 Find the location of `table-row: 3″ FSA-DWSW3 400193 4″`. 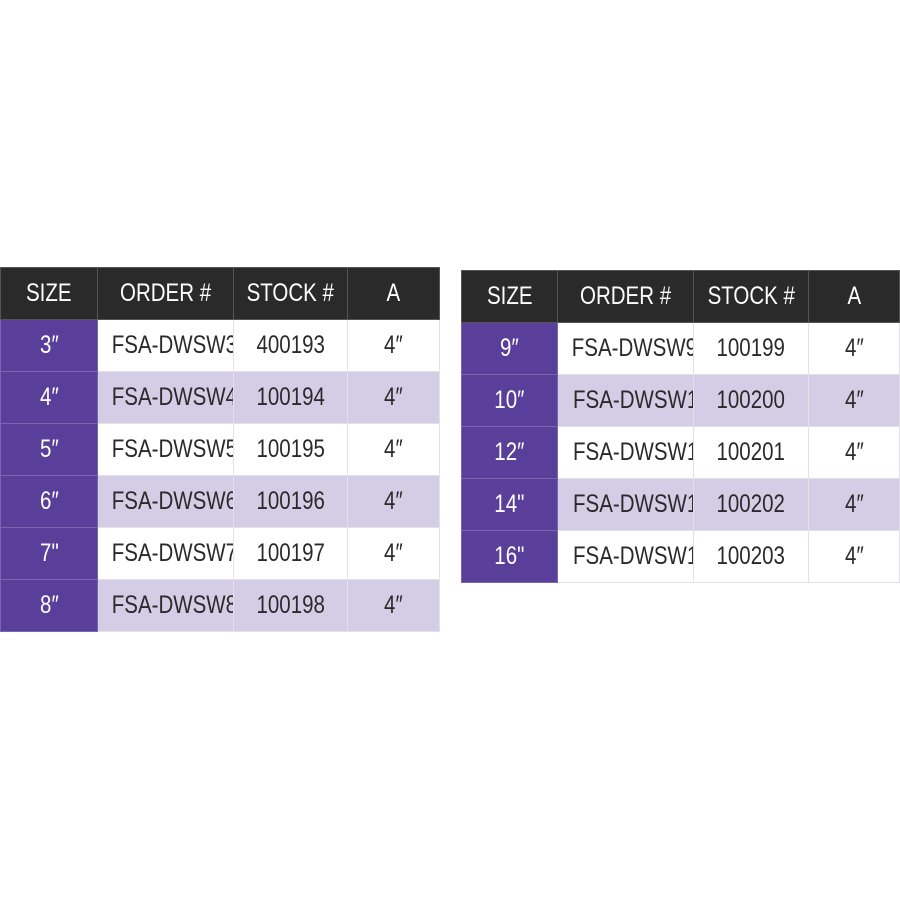

table-row: 3″ FSA-DWSW3 400193 4″ is located at coordinates (220, 345).